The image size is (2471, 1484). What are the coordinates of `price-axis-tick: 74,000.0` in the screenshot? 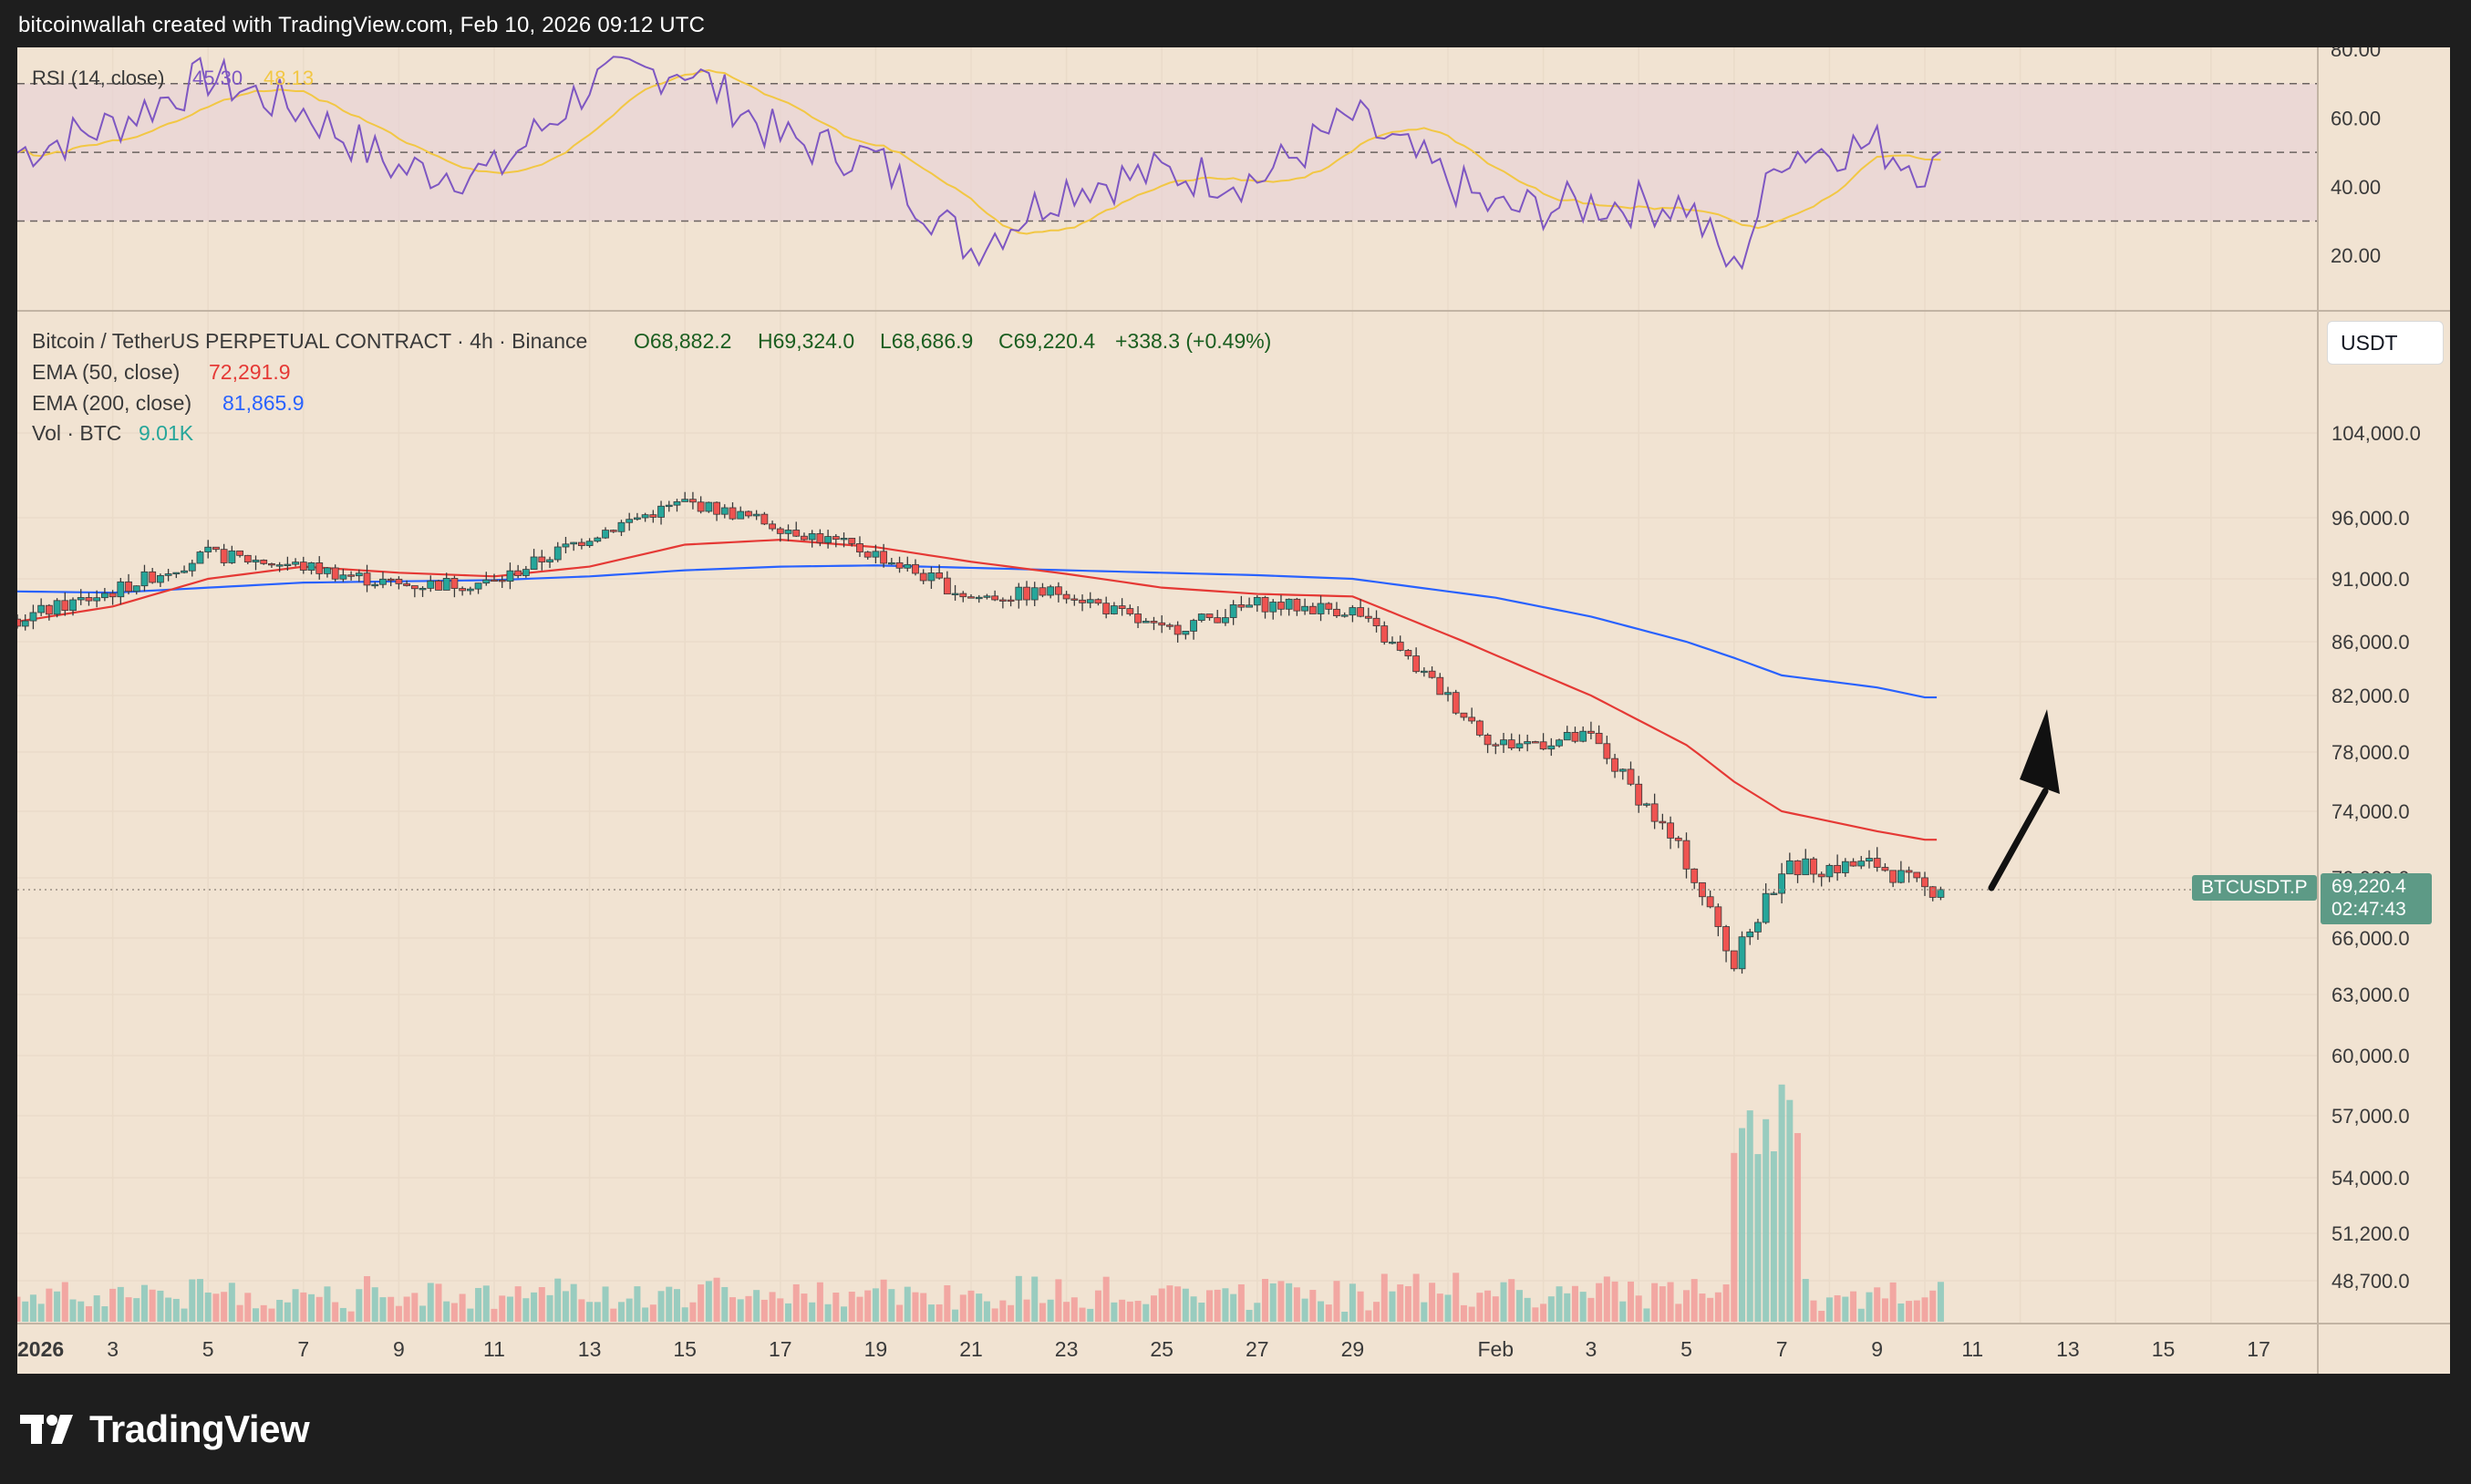 It's located at (2370, 811).